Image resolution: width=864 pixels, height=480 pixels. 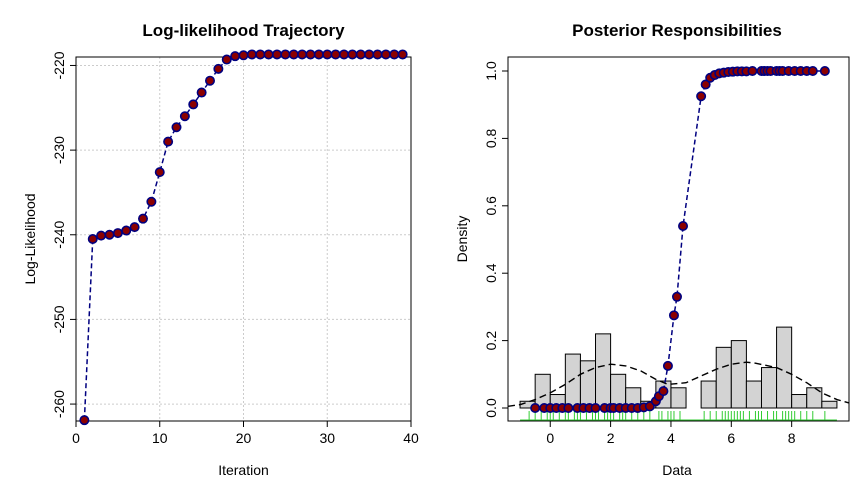 What do you see at coordinates (59, 235) in the screenshot?
I see `loglik-y-tick-label: -240` at bounding box center [59, 235].